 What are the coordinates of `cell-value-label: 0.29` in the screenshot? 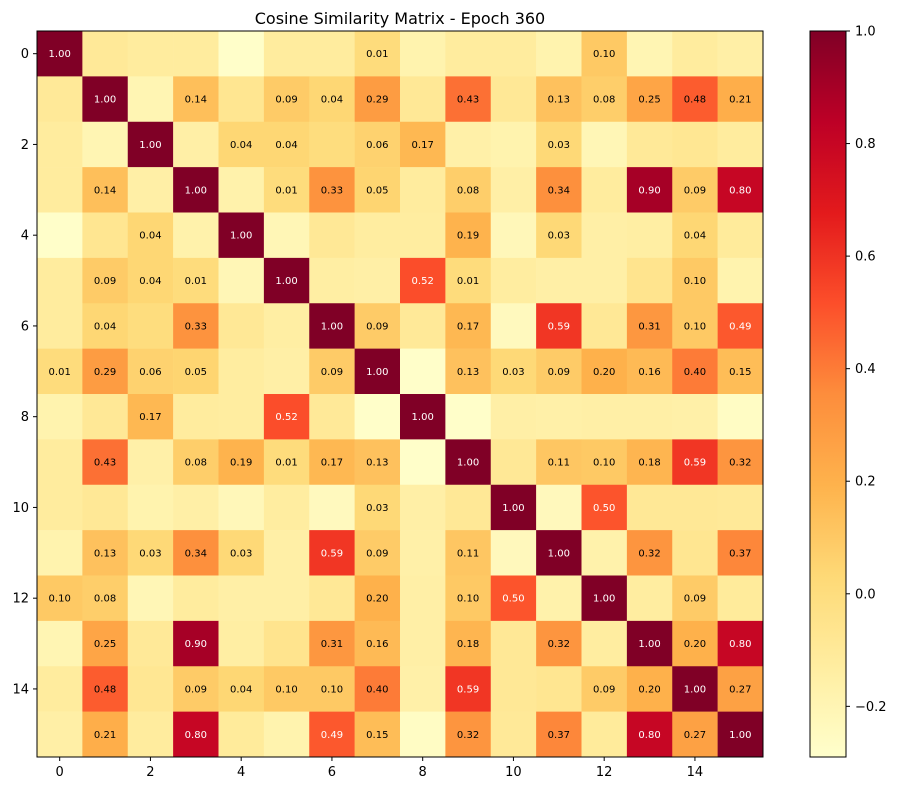 It's located at (105, 372).